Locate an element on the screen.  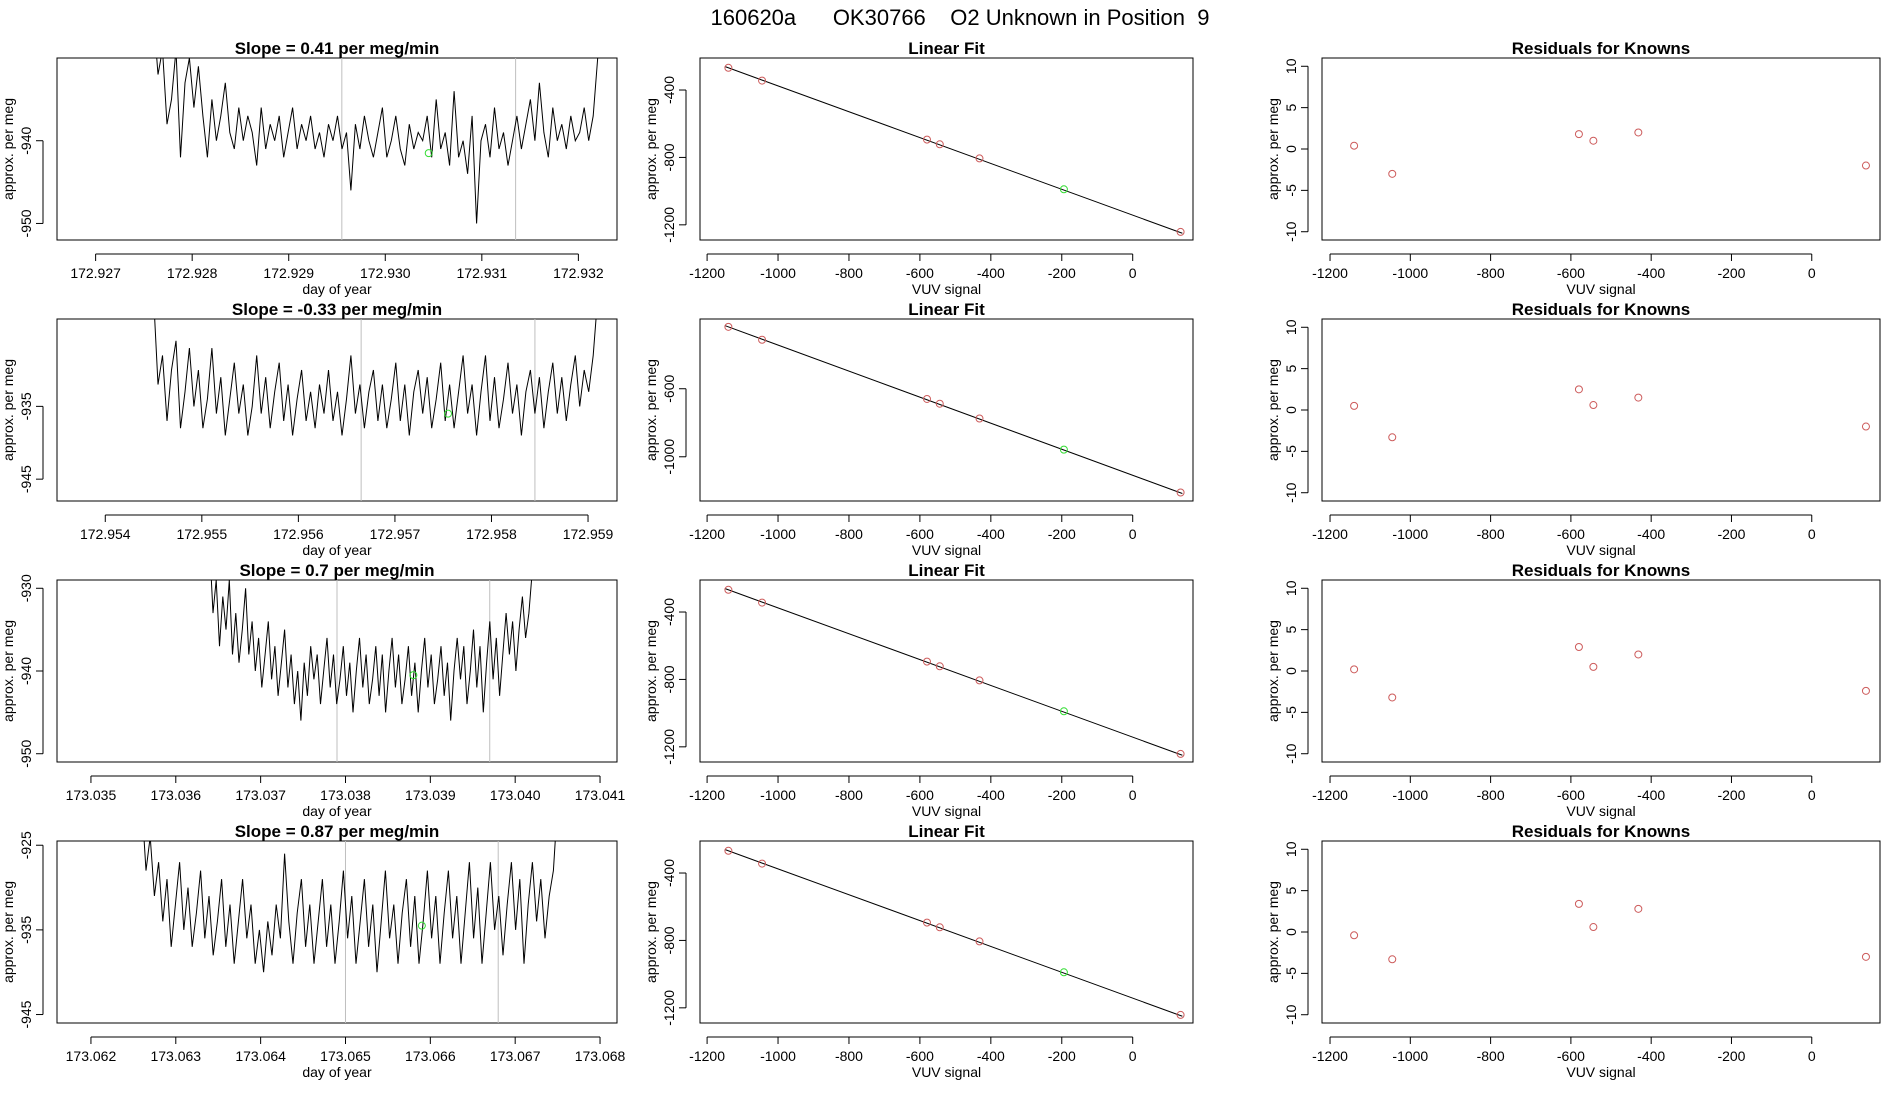
x-tick-label: -200 is located at coordinates (1062, 534).